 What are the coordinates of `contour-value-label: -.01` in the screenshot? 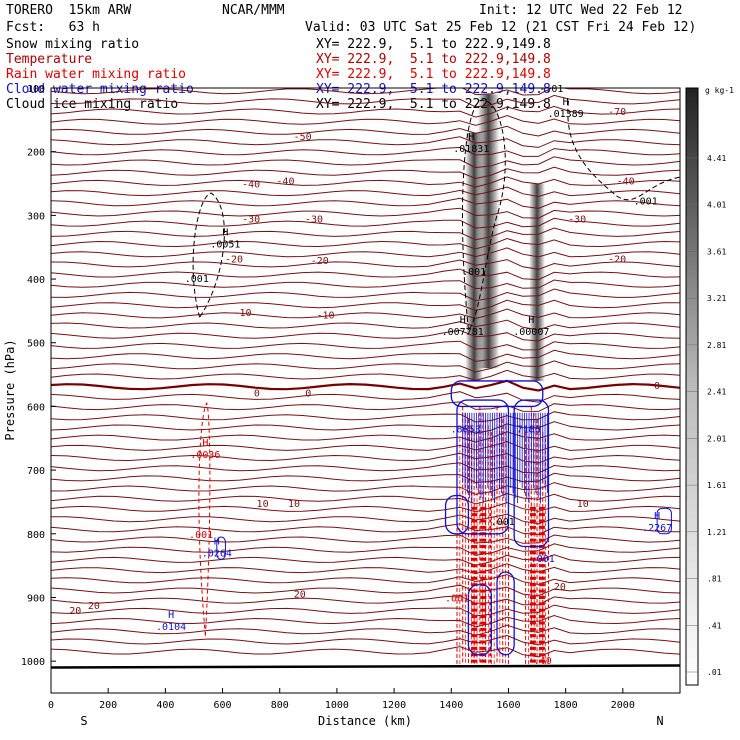 It's located at (551, 89).